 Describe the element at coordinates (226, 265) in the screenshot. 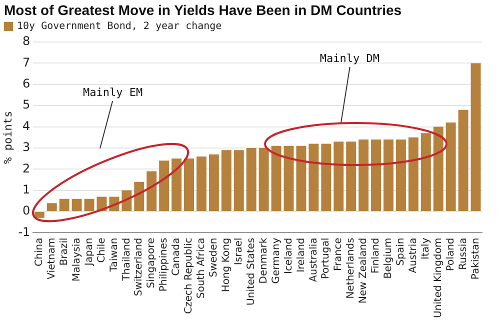

I see `x-tick-label: Hong Kong` at that location.